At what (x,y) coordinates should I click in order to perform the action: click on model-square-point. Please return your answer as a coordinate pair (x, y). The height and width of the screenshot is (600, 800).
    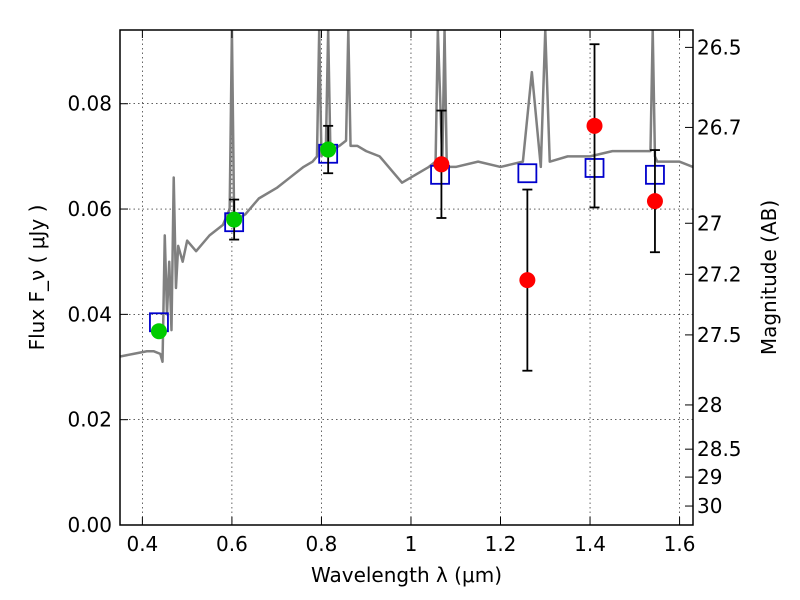
    Looking at the image, I should click on (527, 173).